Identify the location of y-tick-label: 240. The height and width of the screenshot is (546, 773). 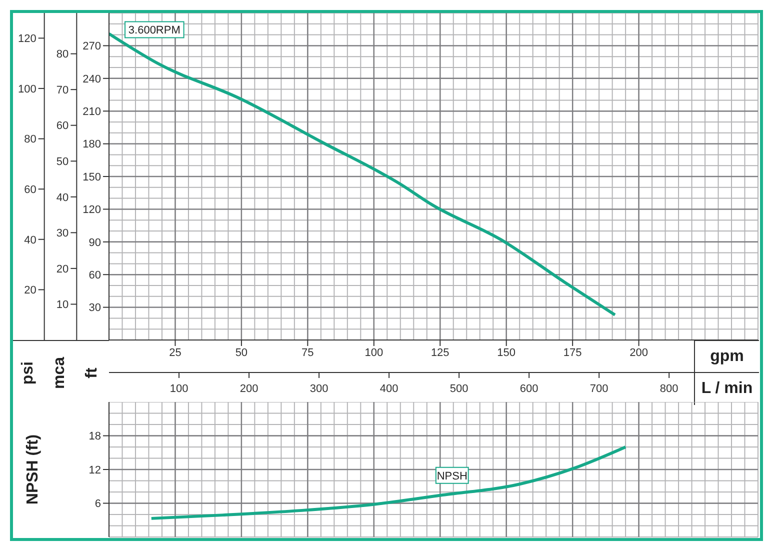
(91, 79).